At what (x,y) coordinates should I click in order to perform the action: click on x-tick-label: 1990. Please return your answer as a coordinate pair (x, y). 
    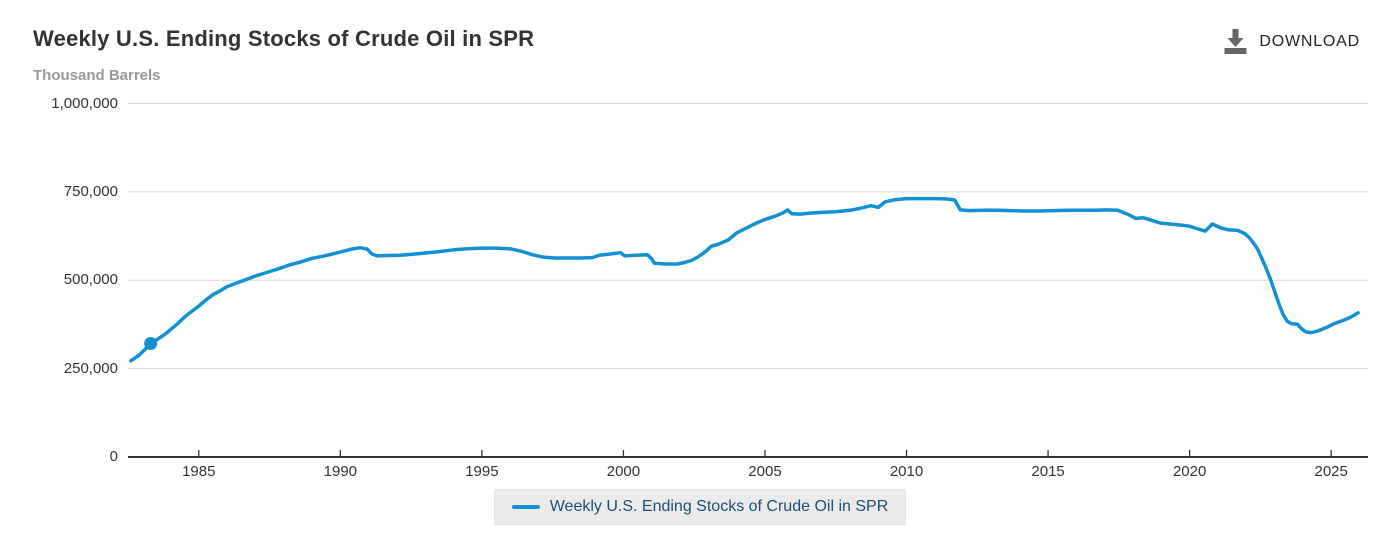
    Looking at the image, I should click on (340, 471).